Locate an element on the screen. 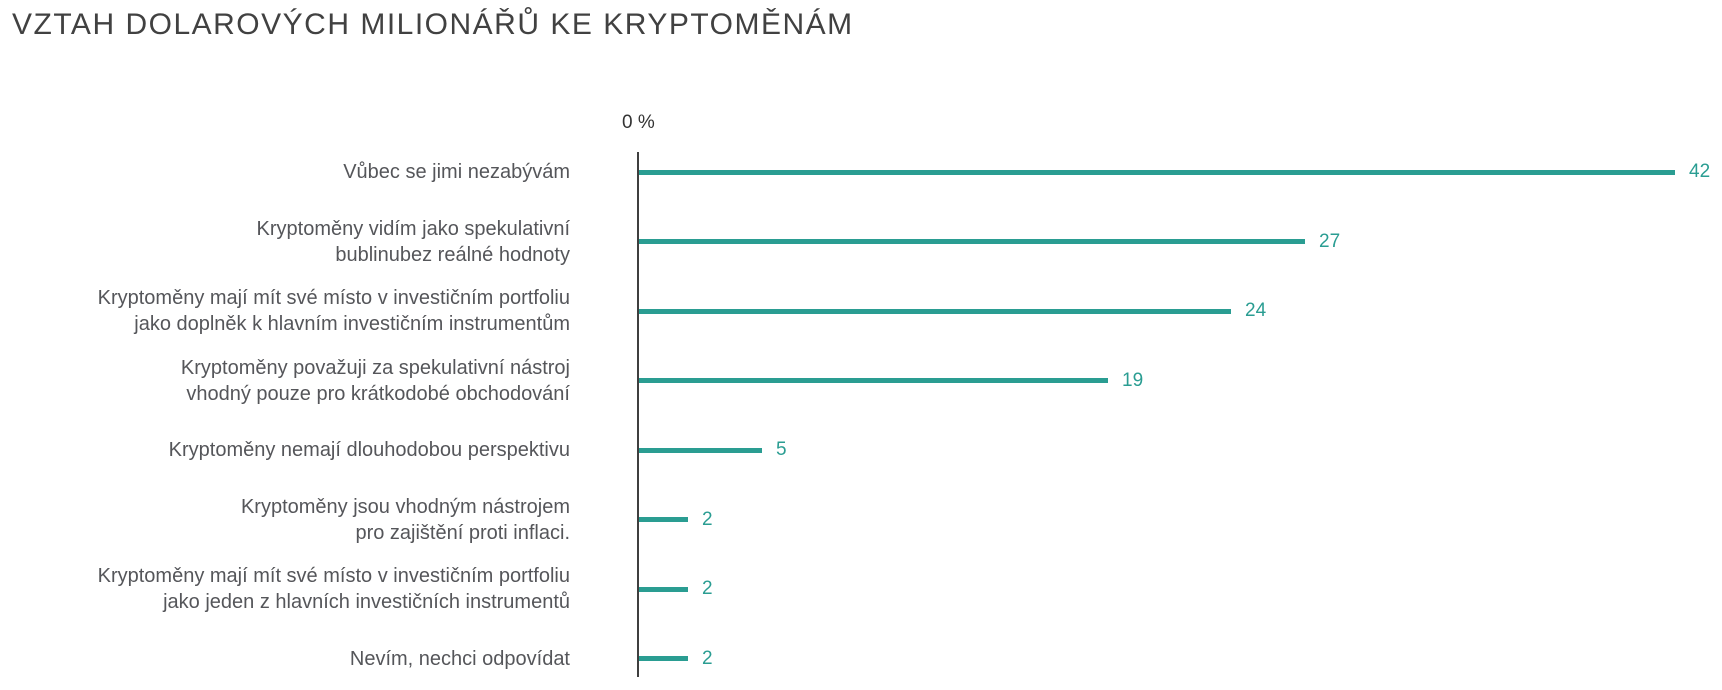  category-label: Nevím, nechci odpovídat is located at coordinates (459, 658).